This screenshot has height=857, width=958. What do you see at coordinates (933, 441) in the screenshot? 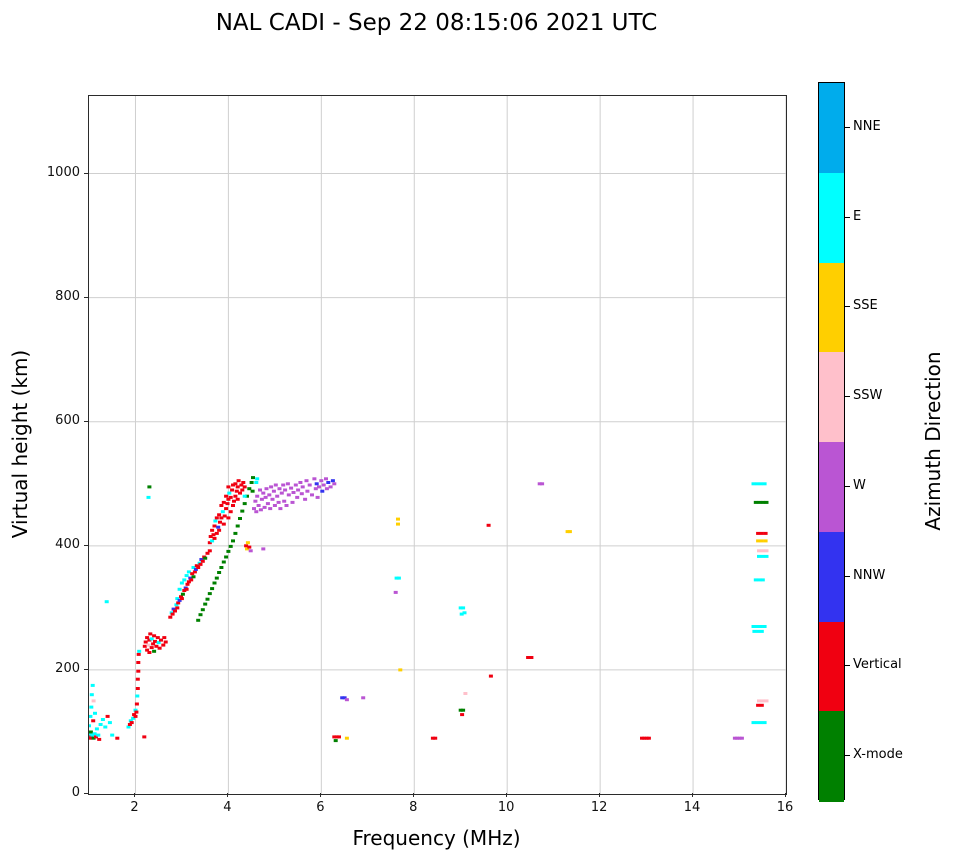
I see `colorbar-title: Azimuth Direction` at bounding box center [933, 441].